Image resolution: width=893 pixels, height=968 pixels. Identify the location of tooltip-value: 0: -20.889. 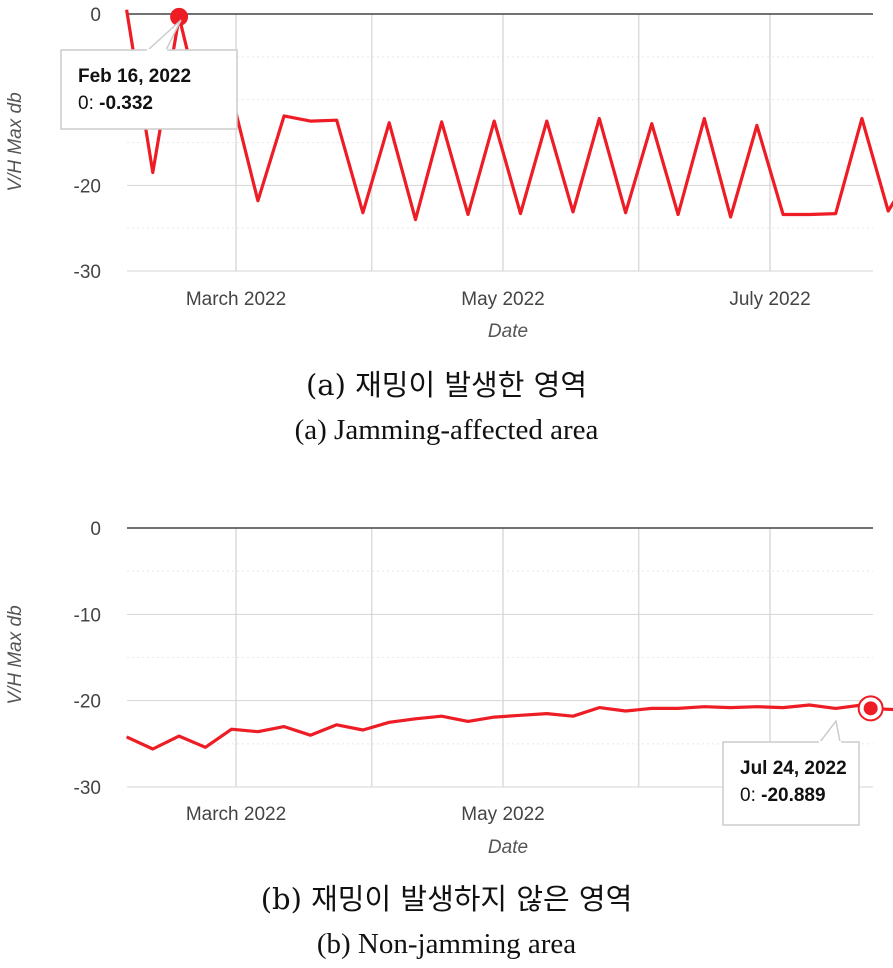
(783, 795).